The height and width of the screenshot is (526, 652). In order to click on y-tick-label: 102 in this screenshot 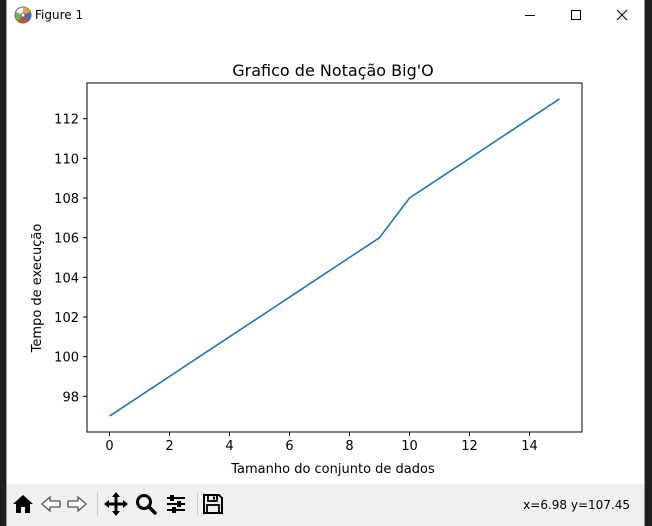, I will do `click(66, 318)`.